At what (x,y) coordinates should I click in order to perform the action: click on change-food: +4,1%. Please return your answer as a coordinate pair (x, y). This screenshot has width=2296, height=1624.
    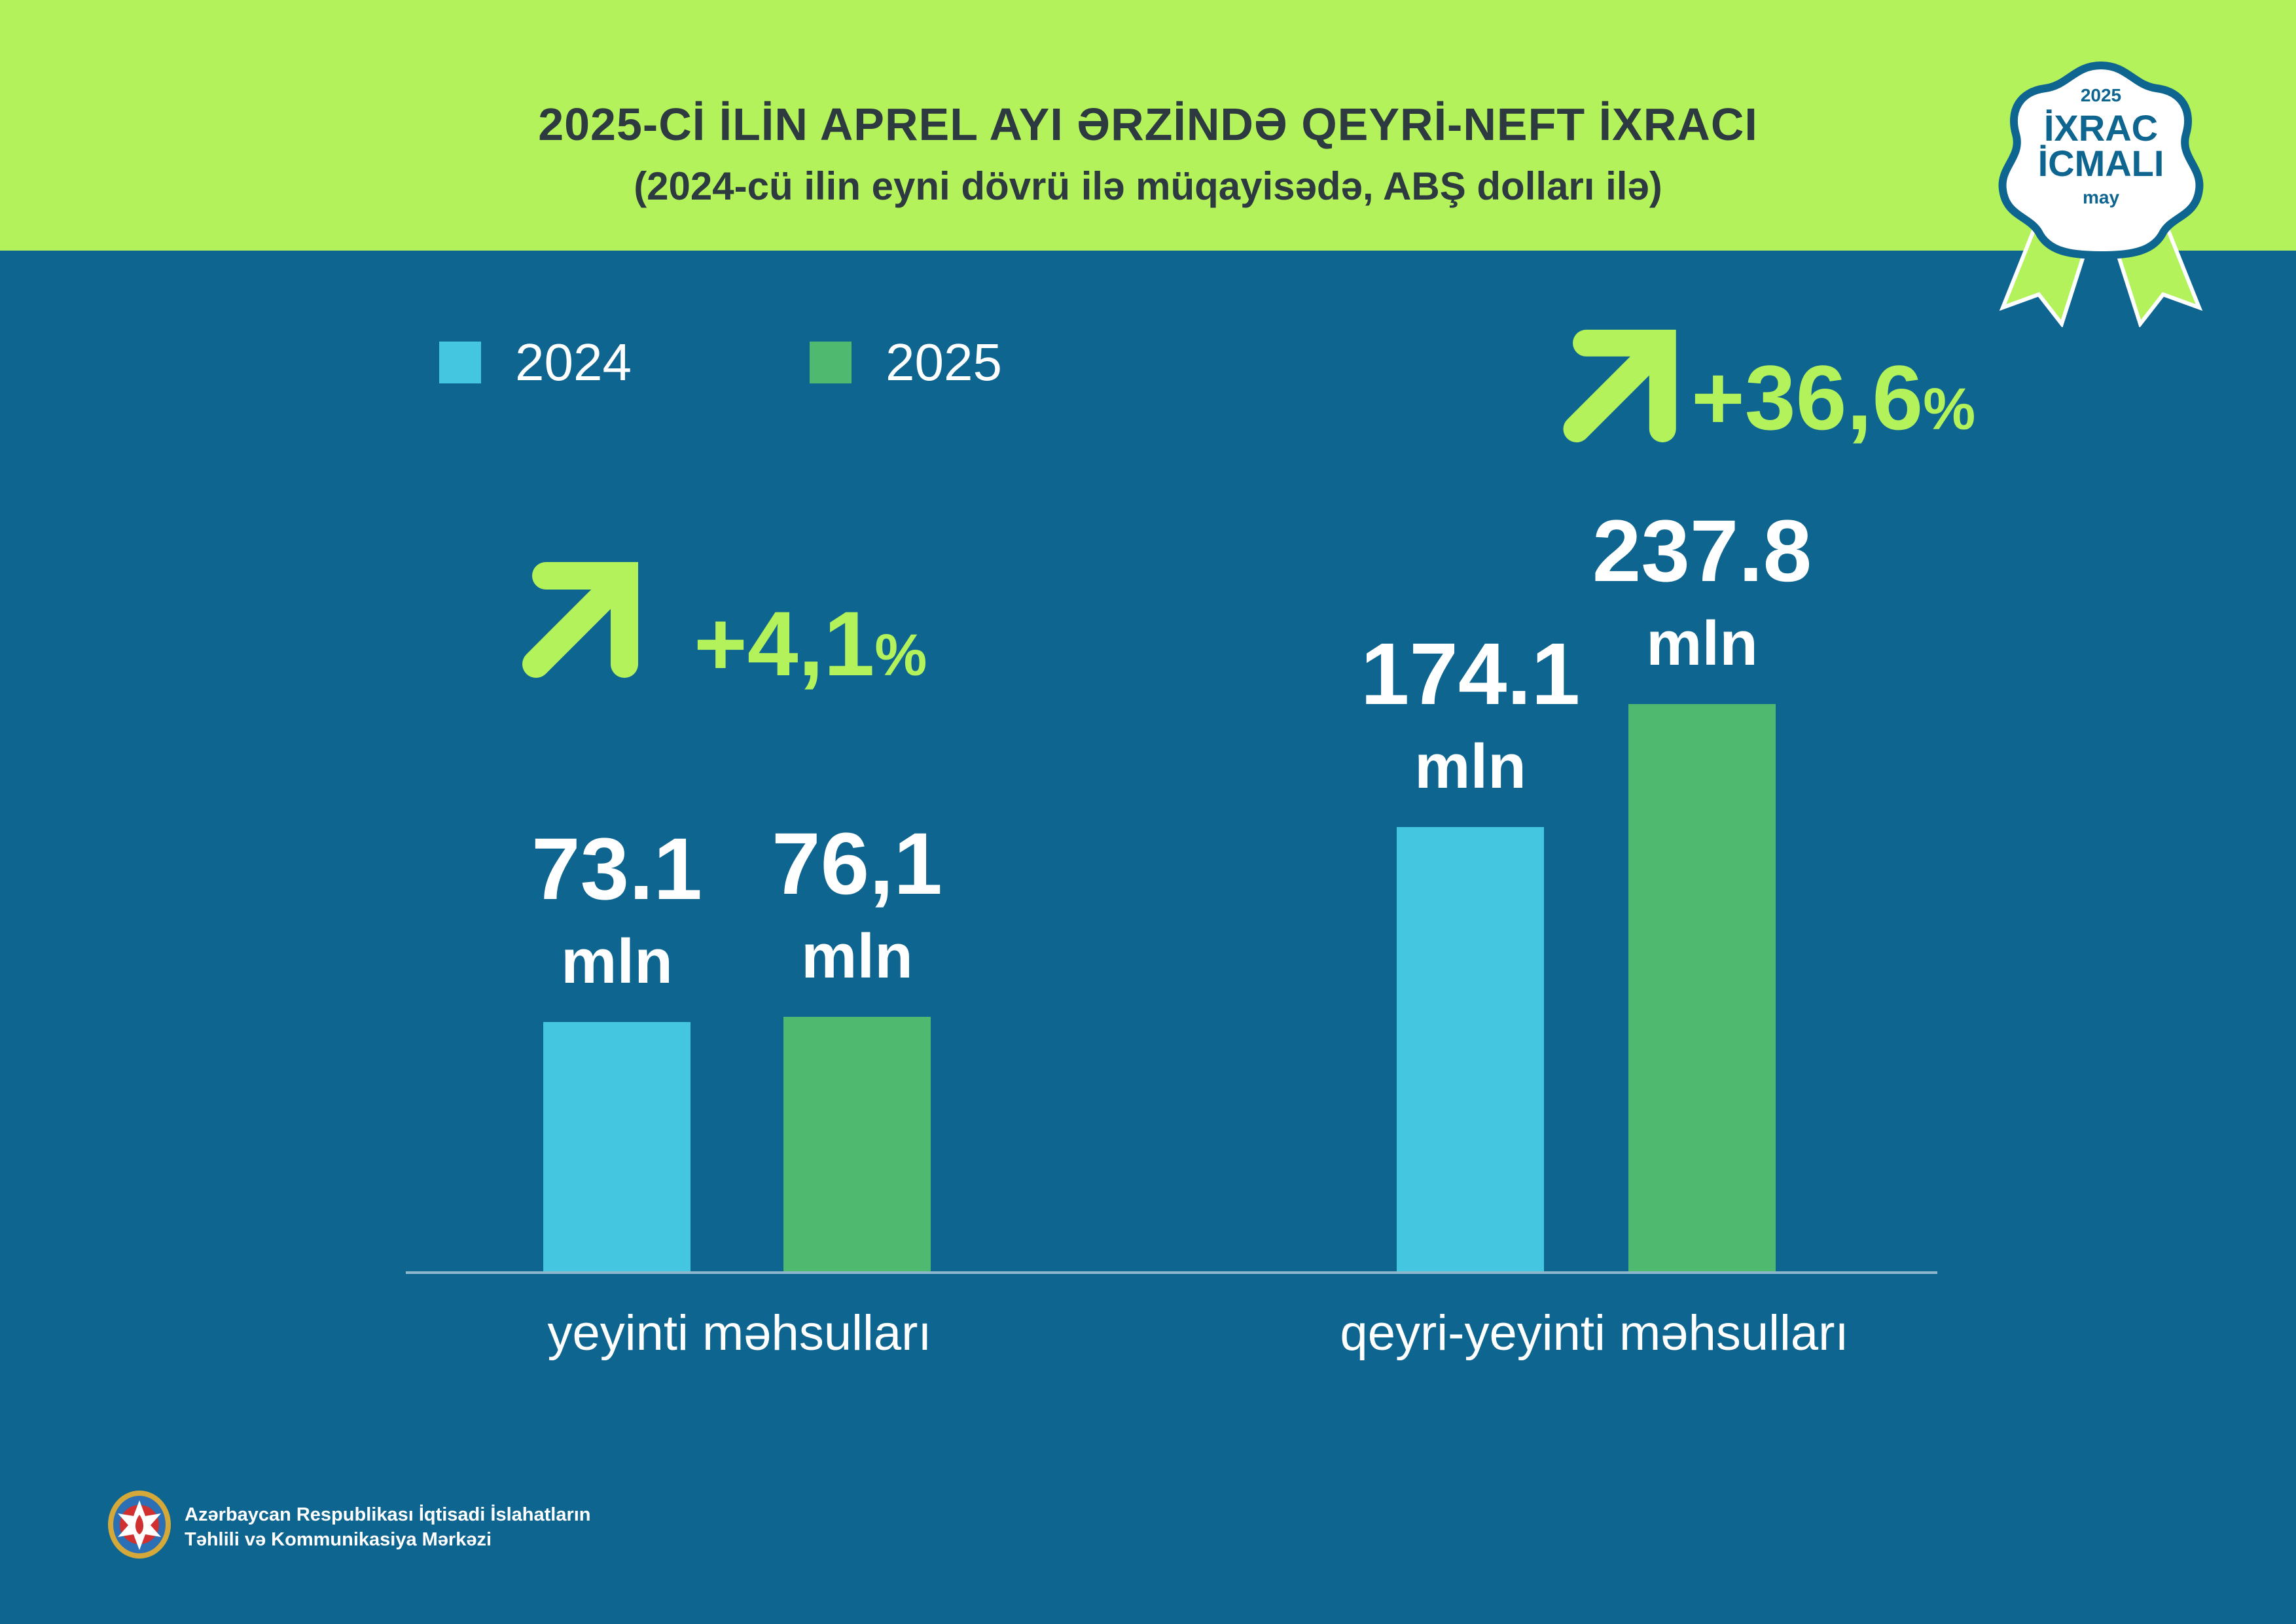
    Looking at the image, I should click on (810, 649).